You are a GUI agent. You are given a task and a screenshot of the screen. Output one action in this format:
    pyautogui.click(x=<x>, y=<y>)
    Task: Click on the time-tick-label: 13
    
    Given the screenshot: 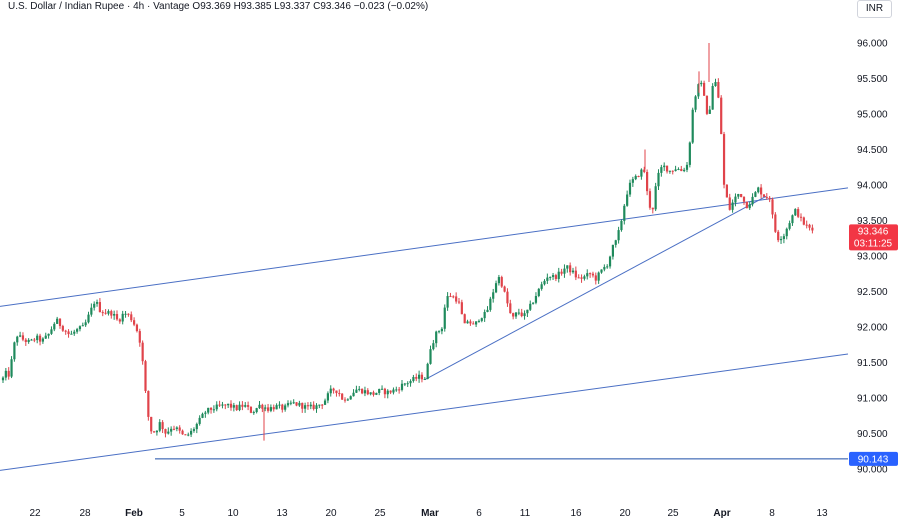 What is the action you would take?
    pyautogui.click(x=822, y=513)
    